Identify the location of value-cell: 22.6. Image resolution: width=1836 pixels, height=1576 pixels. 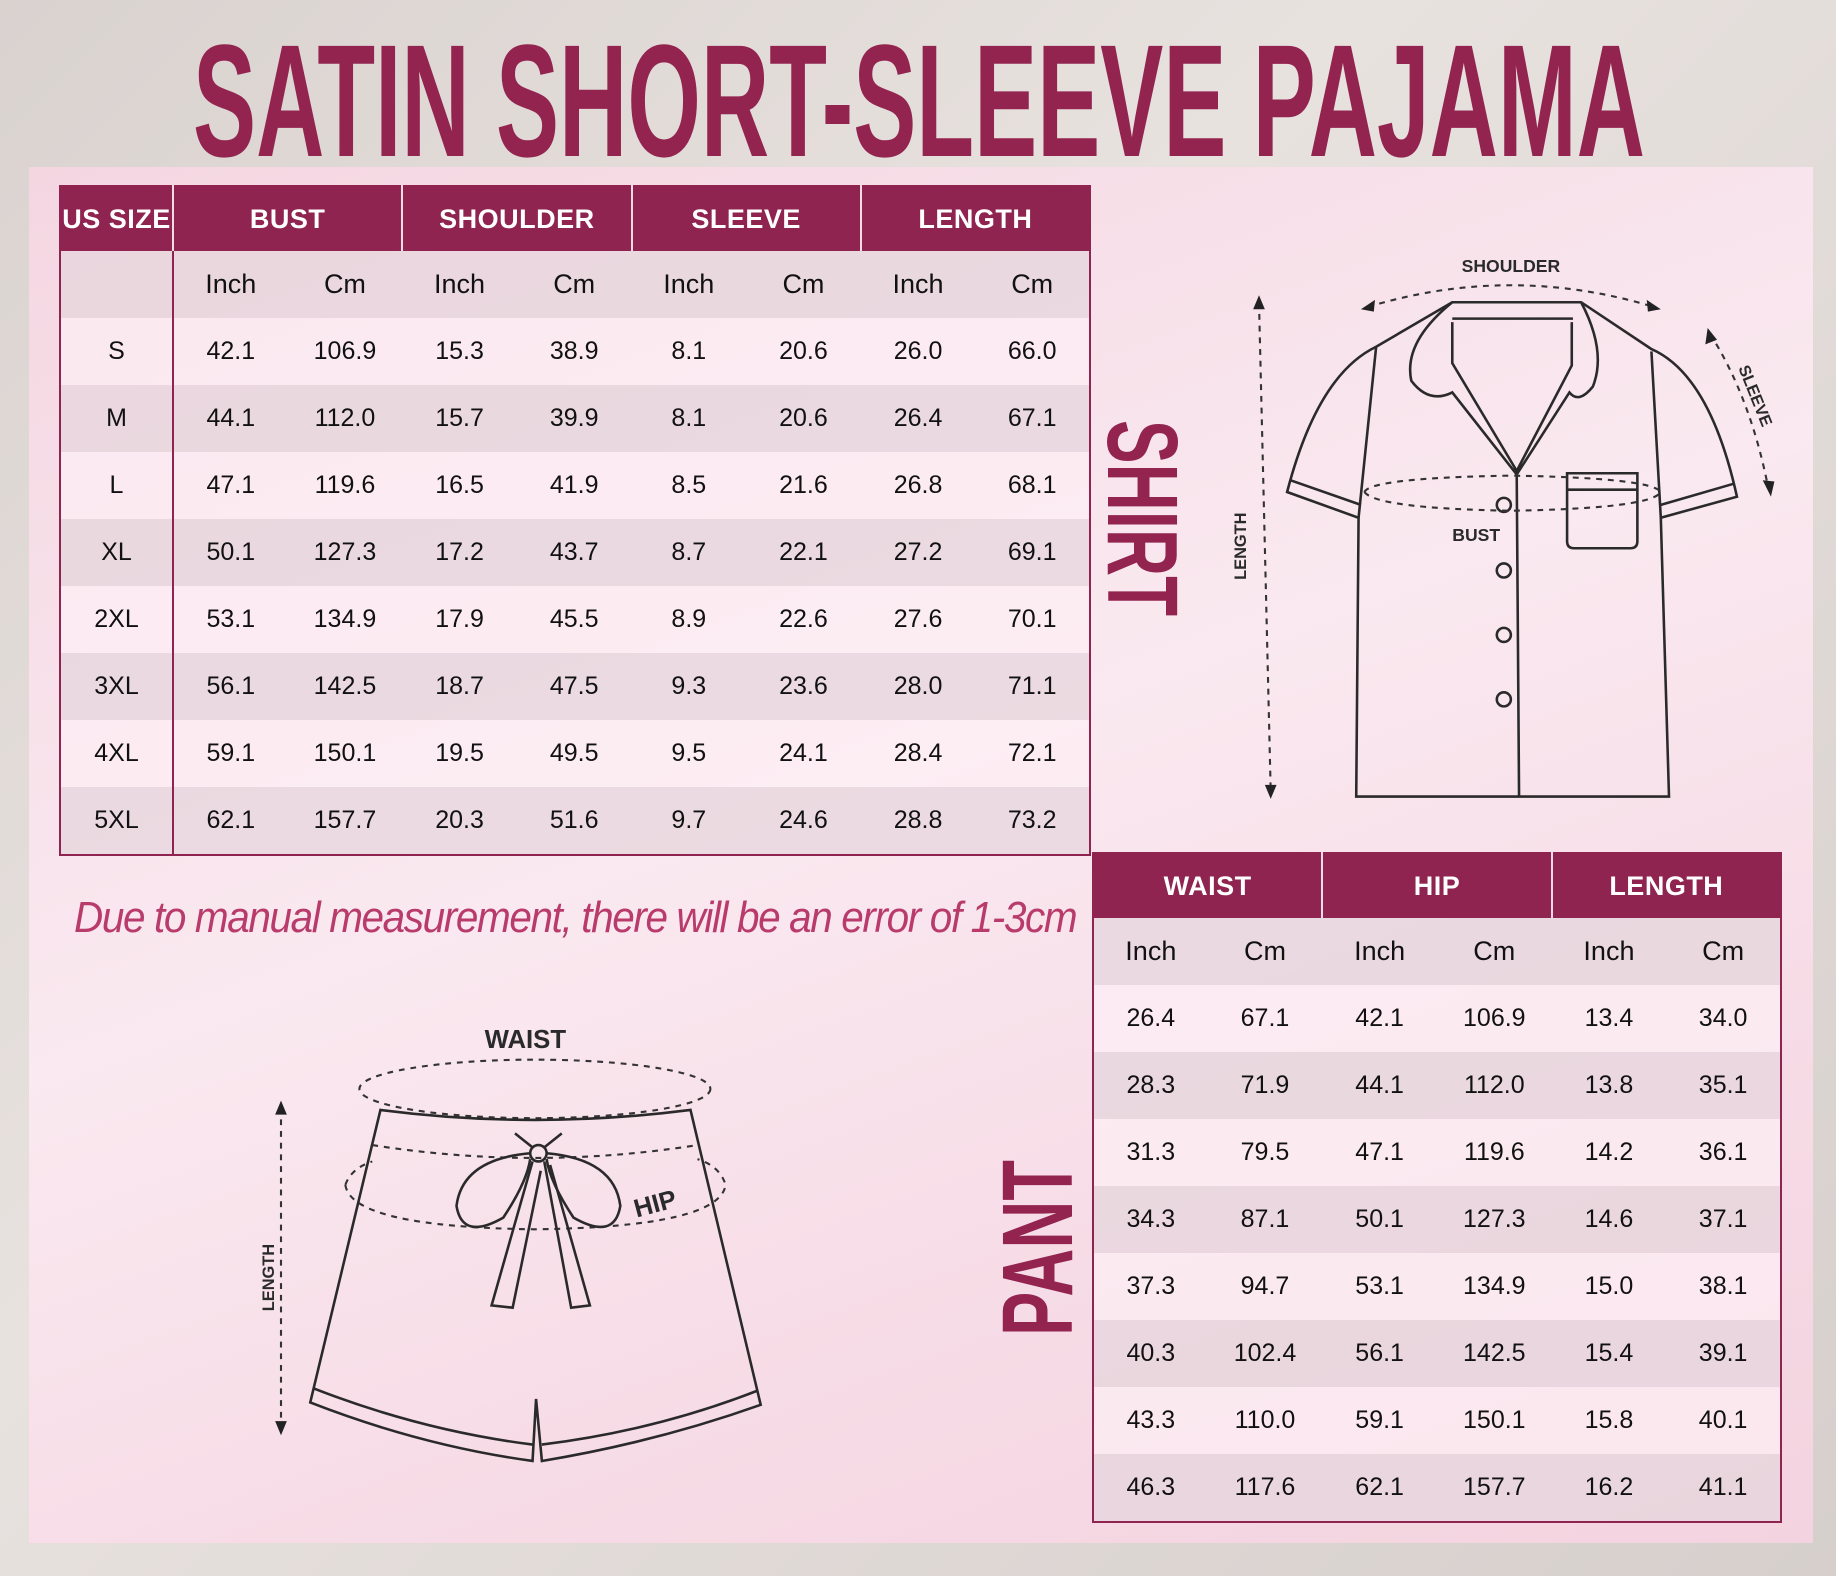
(803, 619).